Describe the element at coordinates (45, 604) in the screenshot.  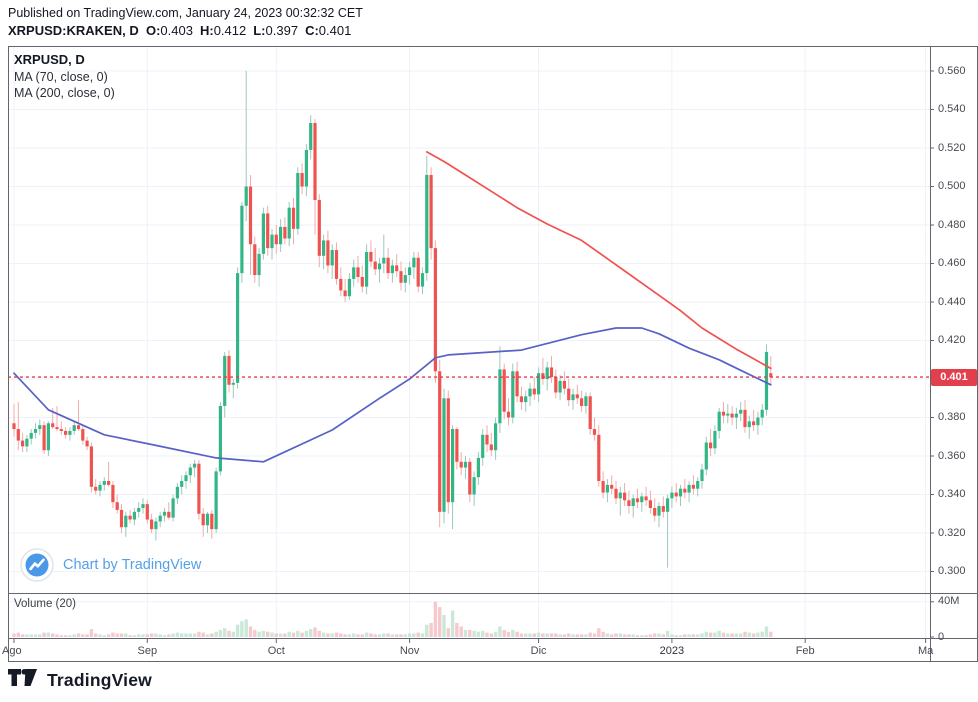
I see `volume-legend: Volume (20)` at that location.